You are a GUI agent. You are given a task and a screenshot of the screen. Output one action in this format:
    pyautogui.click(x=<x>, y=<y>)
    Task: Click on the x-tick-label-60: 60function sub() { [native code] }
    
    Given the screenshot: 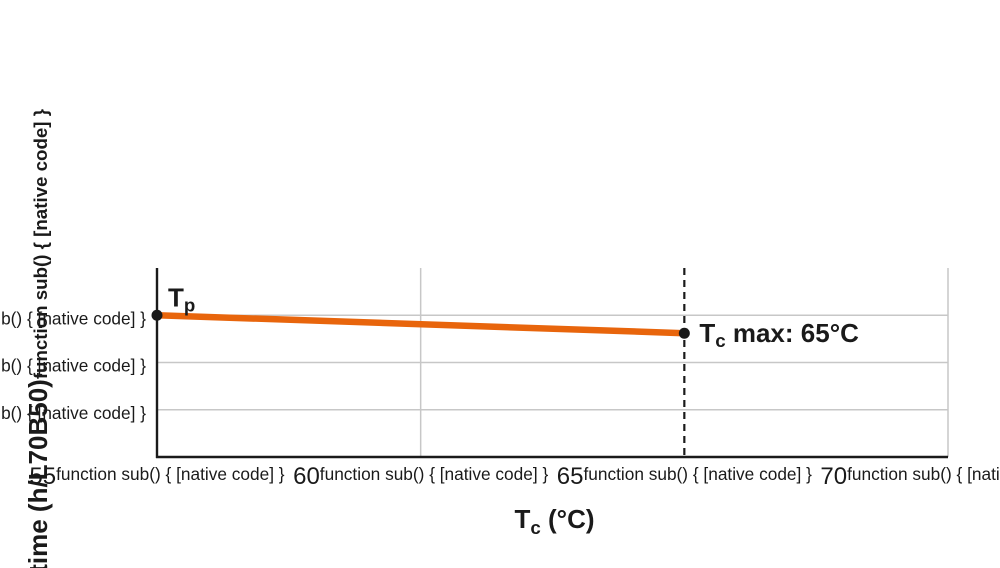 What is the action you would take?
    pyautogui.click(x=420, y=476)
    